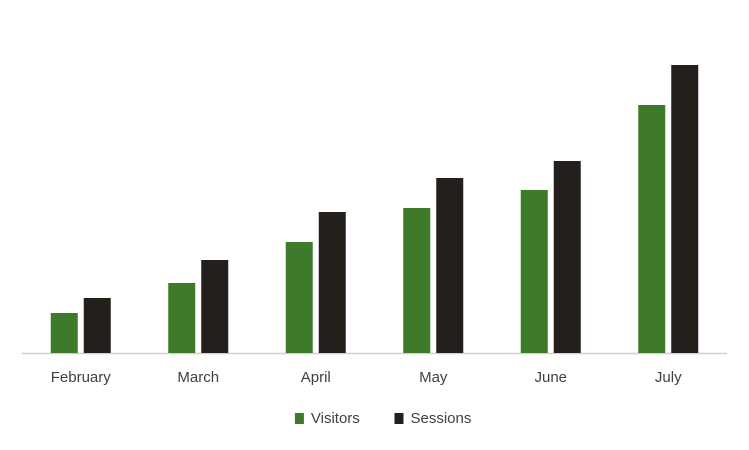 Image resolution: width=749 pixels, height=450 pixels. I want to click on legend-label: Visitors, so click(335, 418).